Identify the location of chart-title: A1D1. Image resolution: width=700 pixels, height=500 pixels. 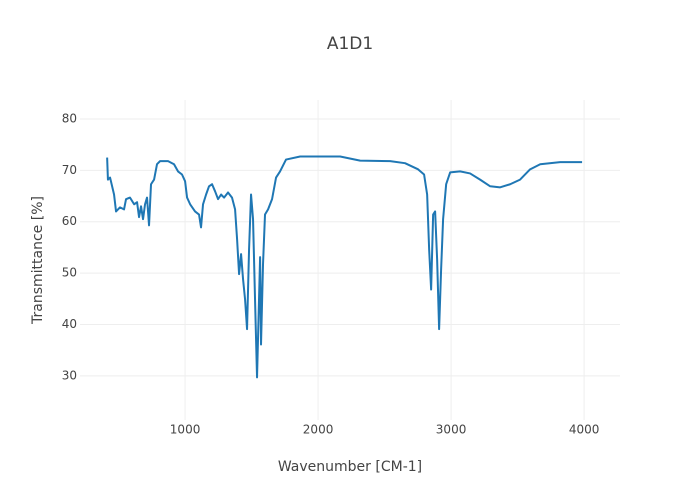
(350, 44).